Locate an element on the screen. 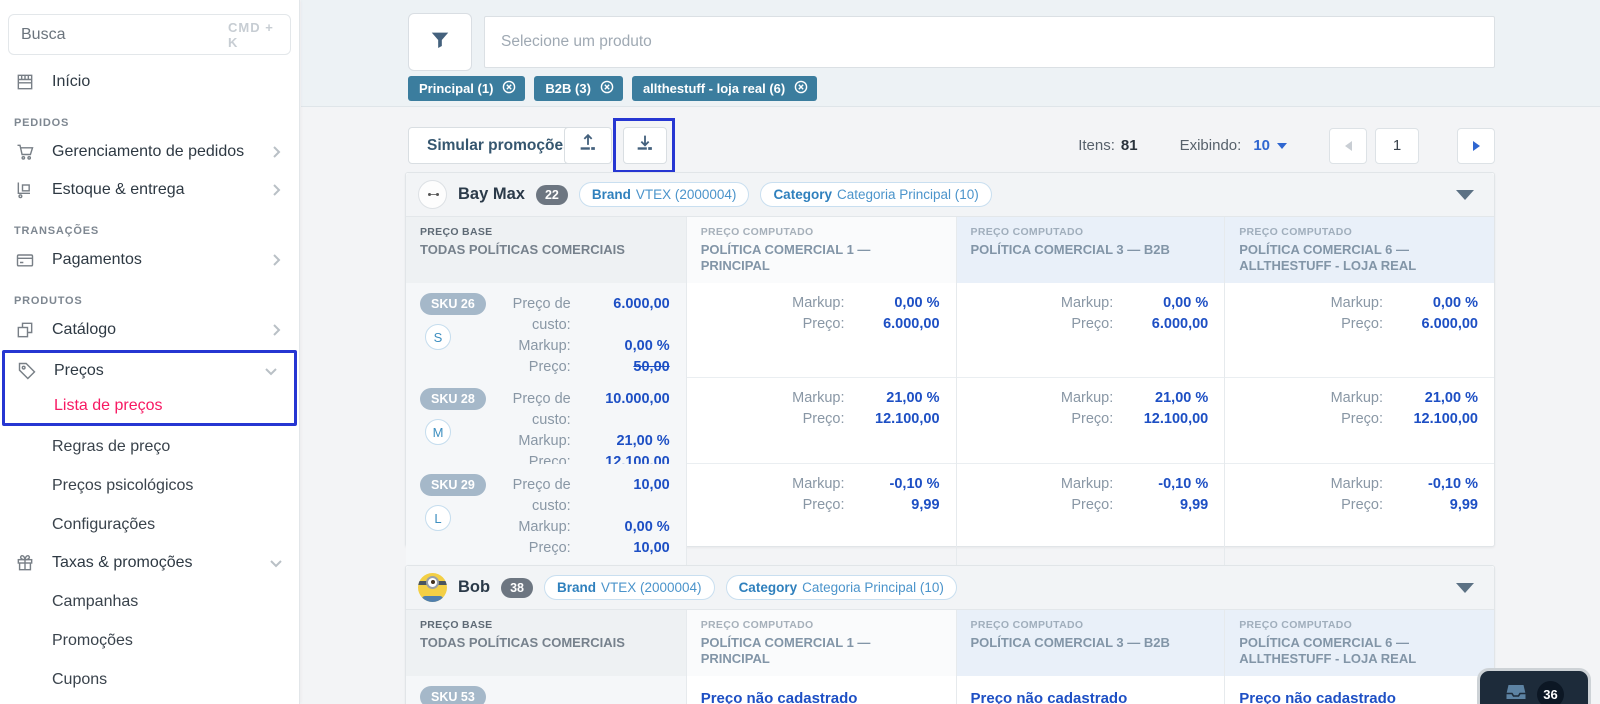 This screenshot has width=1600, height=704. sidebar-item-psych-prices: Preços psicológicos is located at coordinates (123, 485).